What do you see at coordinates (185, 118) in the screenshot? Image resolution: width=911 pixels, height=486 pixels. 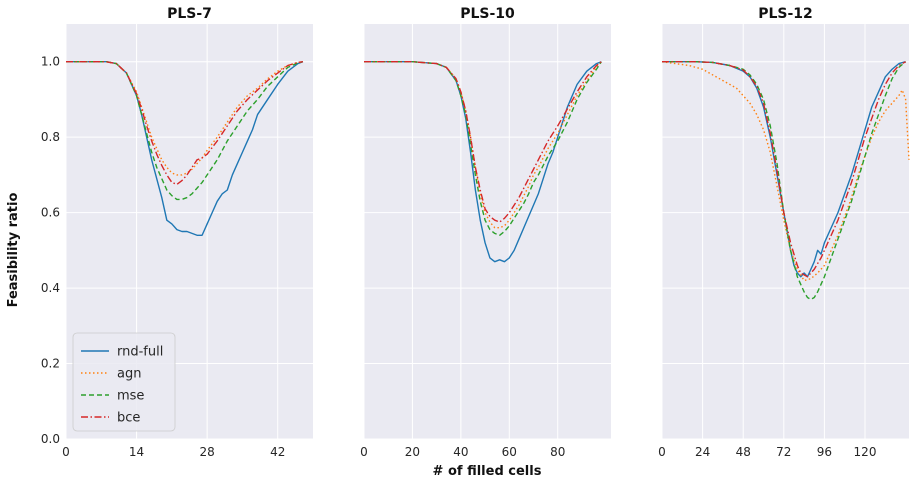 I see `series-line-agn` at bounding box center [185, 118].